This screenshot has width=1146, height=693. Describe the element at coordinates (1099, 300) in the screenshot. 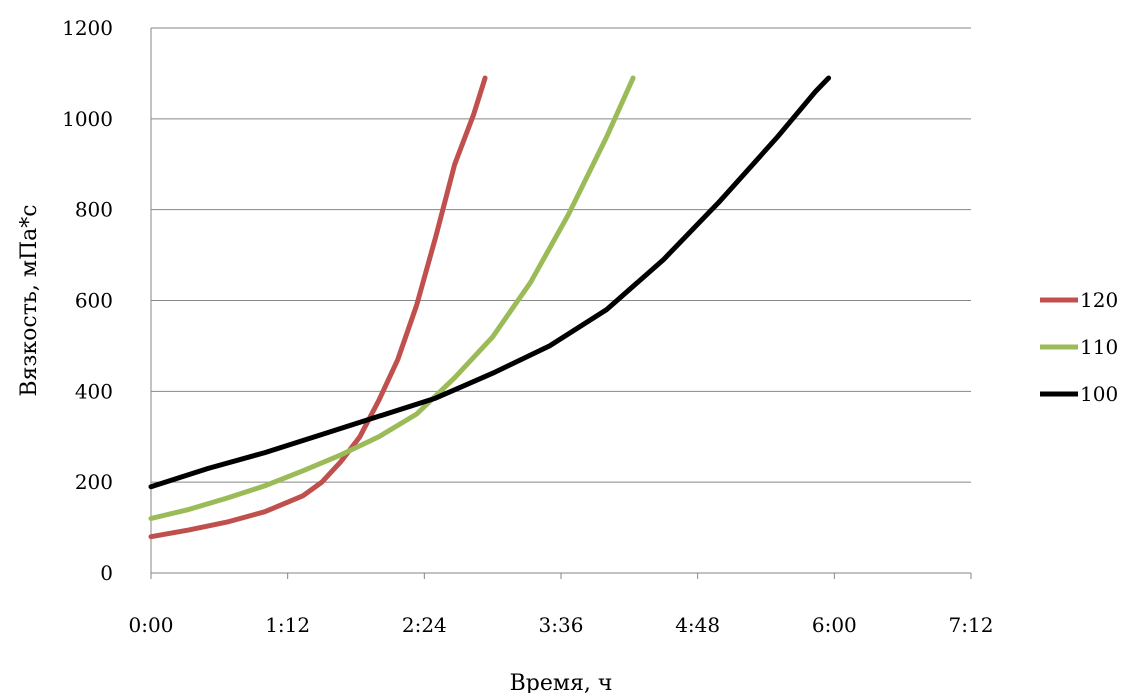

I see `legend-label-120: 120` at that location.